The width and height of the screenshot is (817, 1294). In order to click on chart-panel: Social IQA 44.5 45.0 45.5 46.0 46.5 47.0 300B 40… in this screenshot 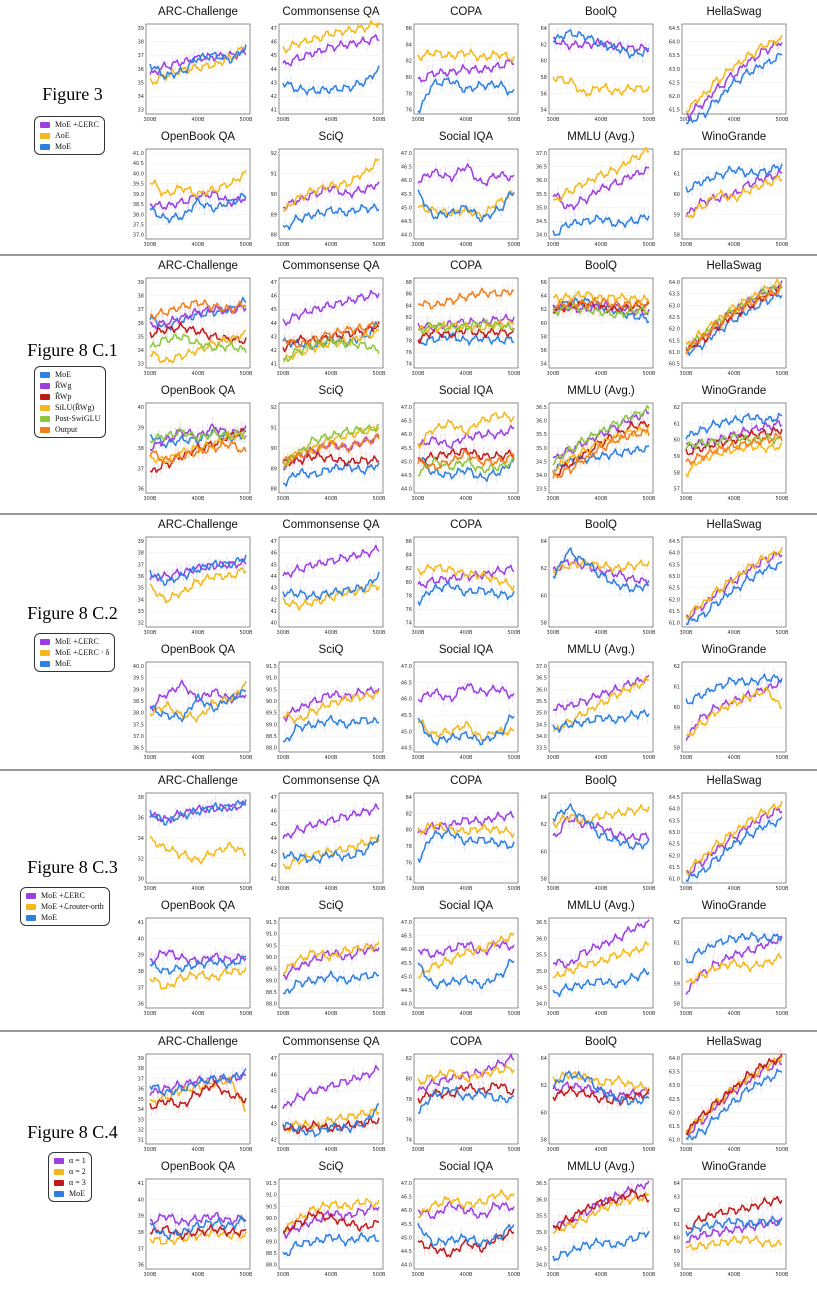, I will do `click(461, 702)`.